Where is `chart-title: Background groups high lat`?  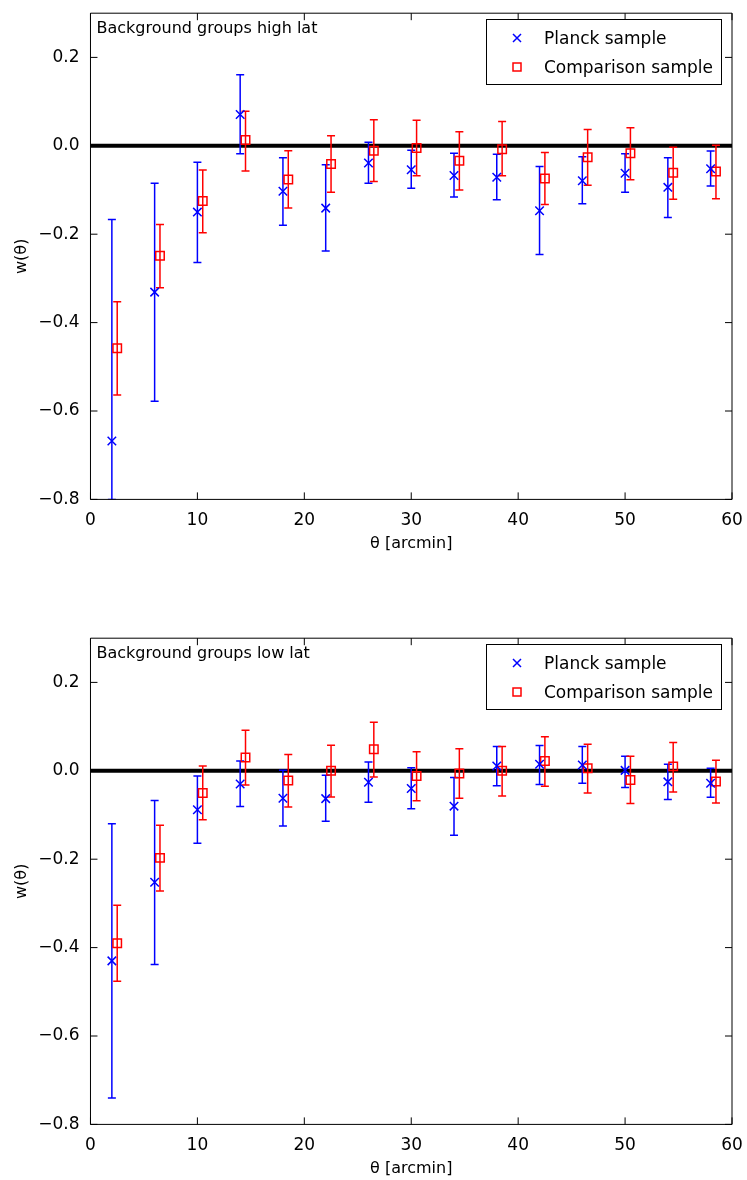 chart-title: Background groups high lat is located at coordinates (207, 28).